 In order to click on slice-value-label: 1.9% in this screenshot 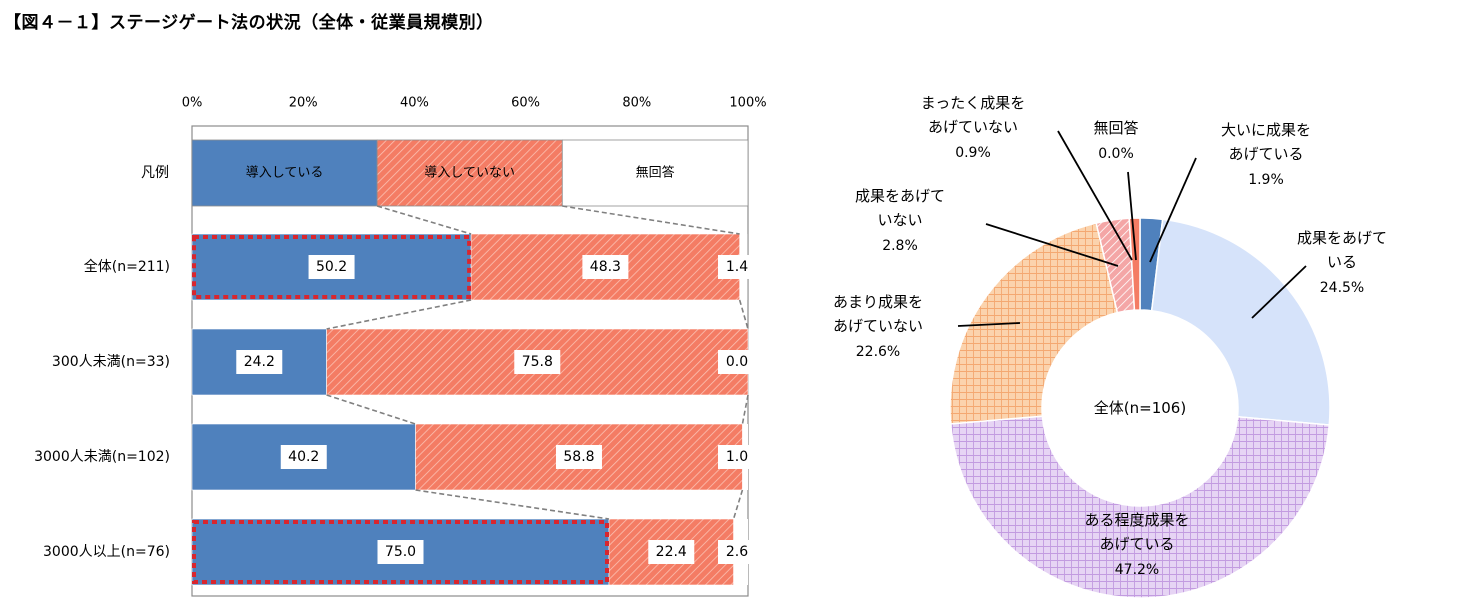, I will do `click(1266, 180)`.